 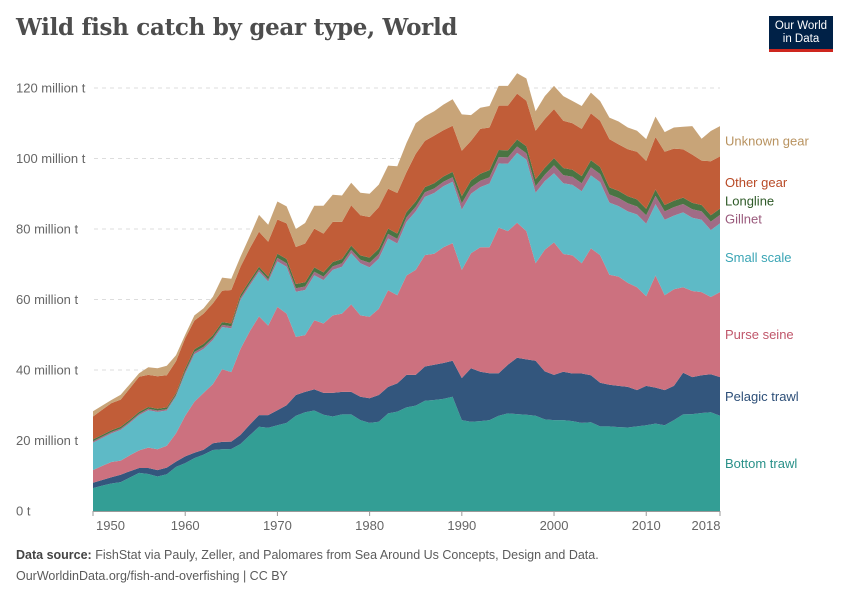 What do you see at coordinates (767, 141) in the screenshot?
I see `series-label: Unknown gear` at bounding box center [767, 141].